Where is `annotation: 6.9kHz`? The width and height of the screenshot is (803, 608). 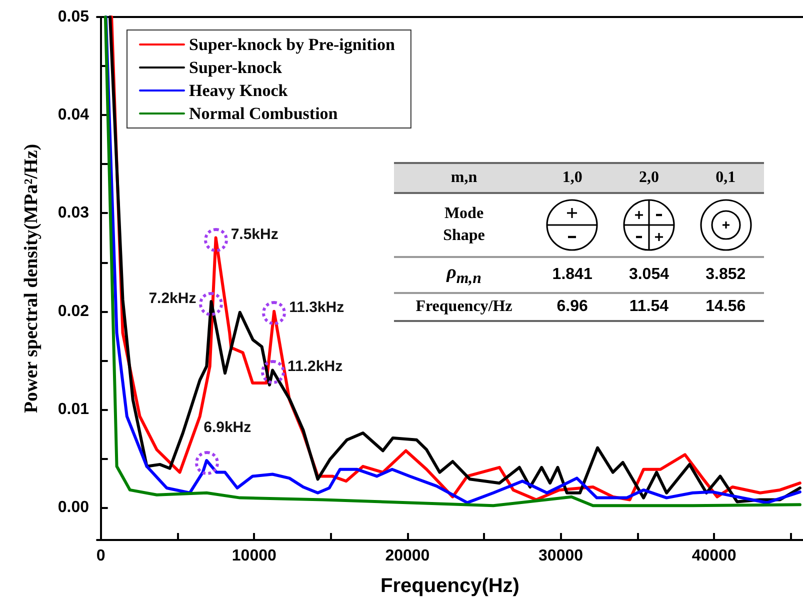 annotation: 6.9kHz is located at coordinates (228, 427).